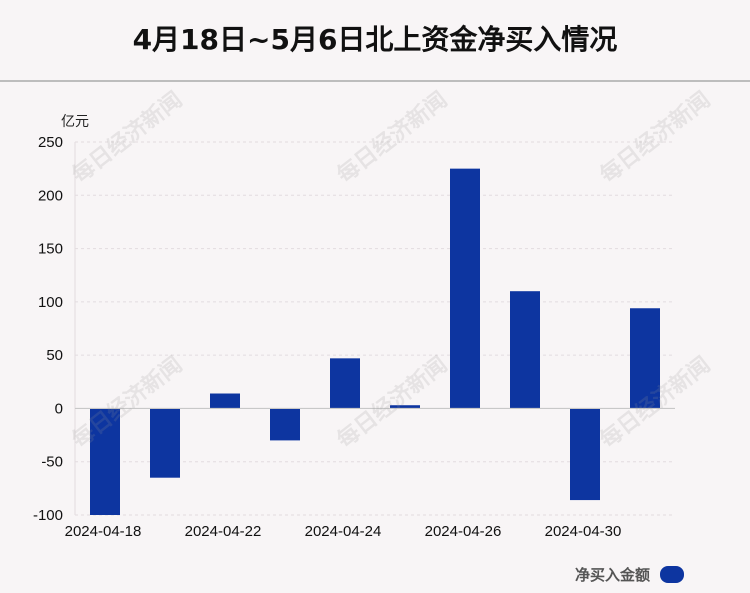 This screenshot has width=750, height=593. I want to click on x-tick-label: 2024-04-26, so click(463, 531).